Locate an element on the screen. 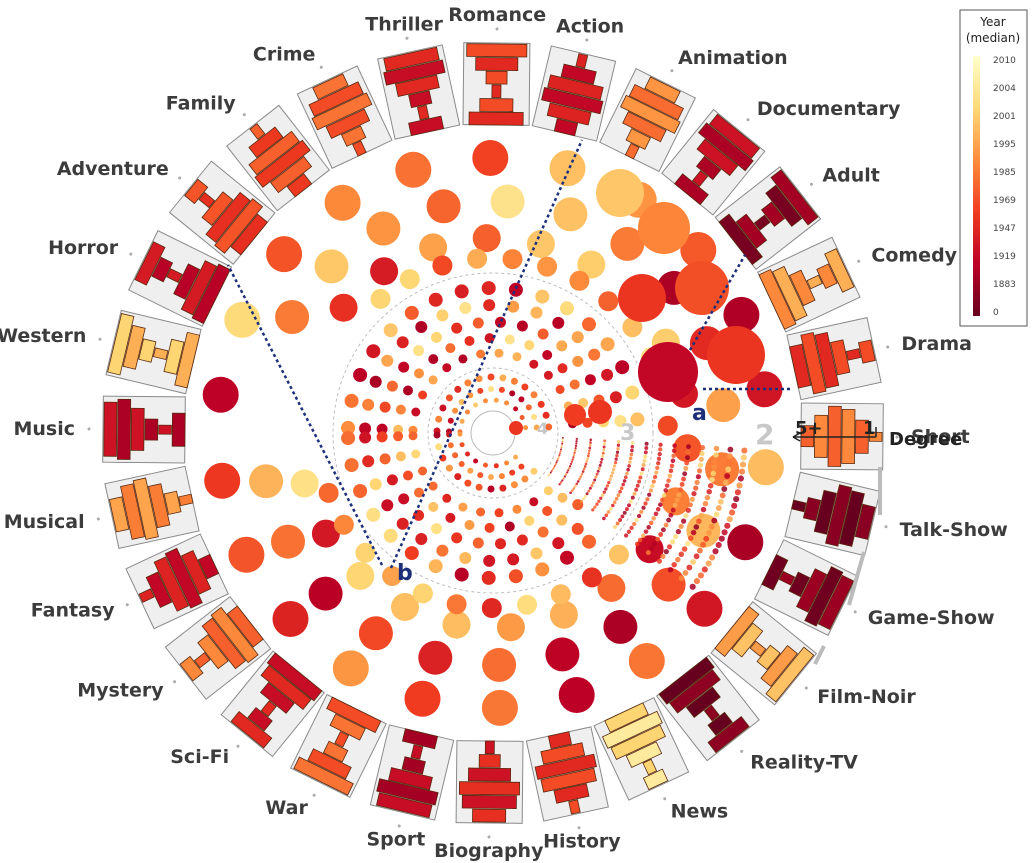  genre-label-history: History is located at coordinates (582, 841).